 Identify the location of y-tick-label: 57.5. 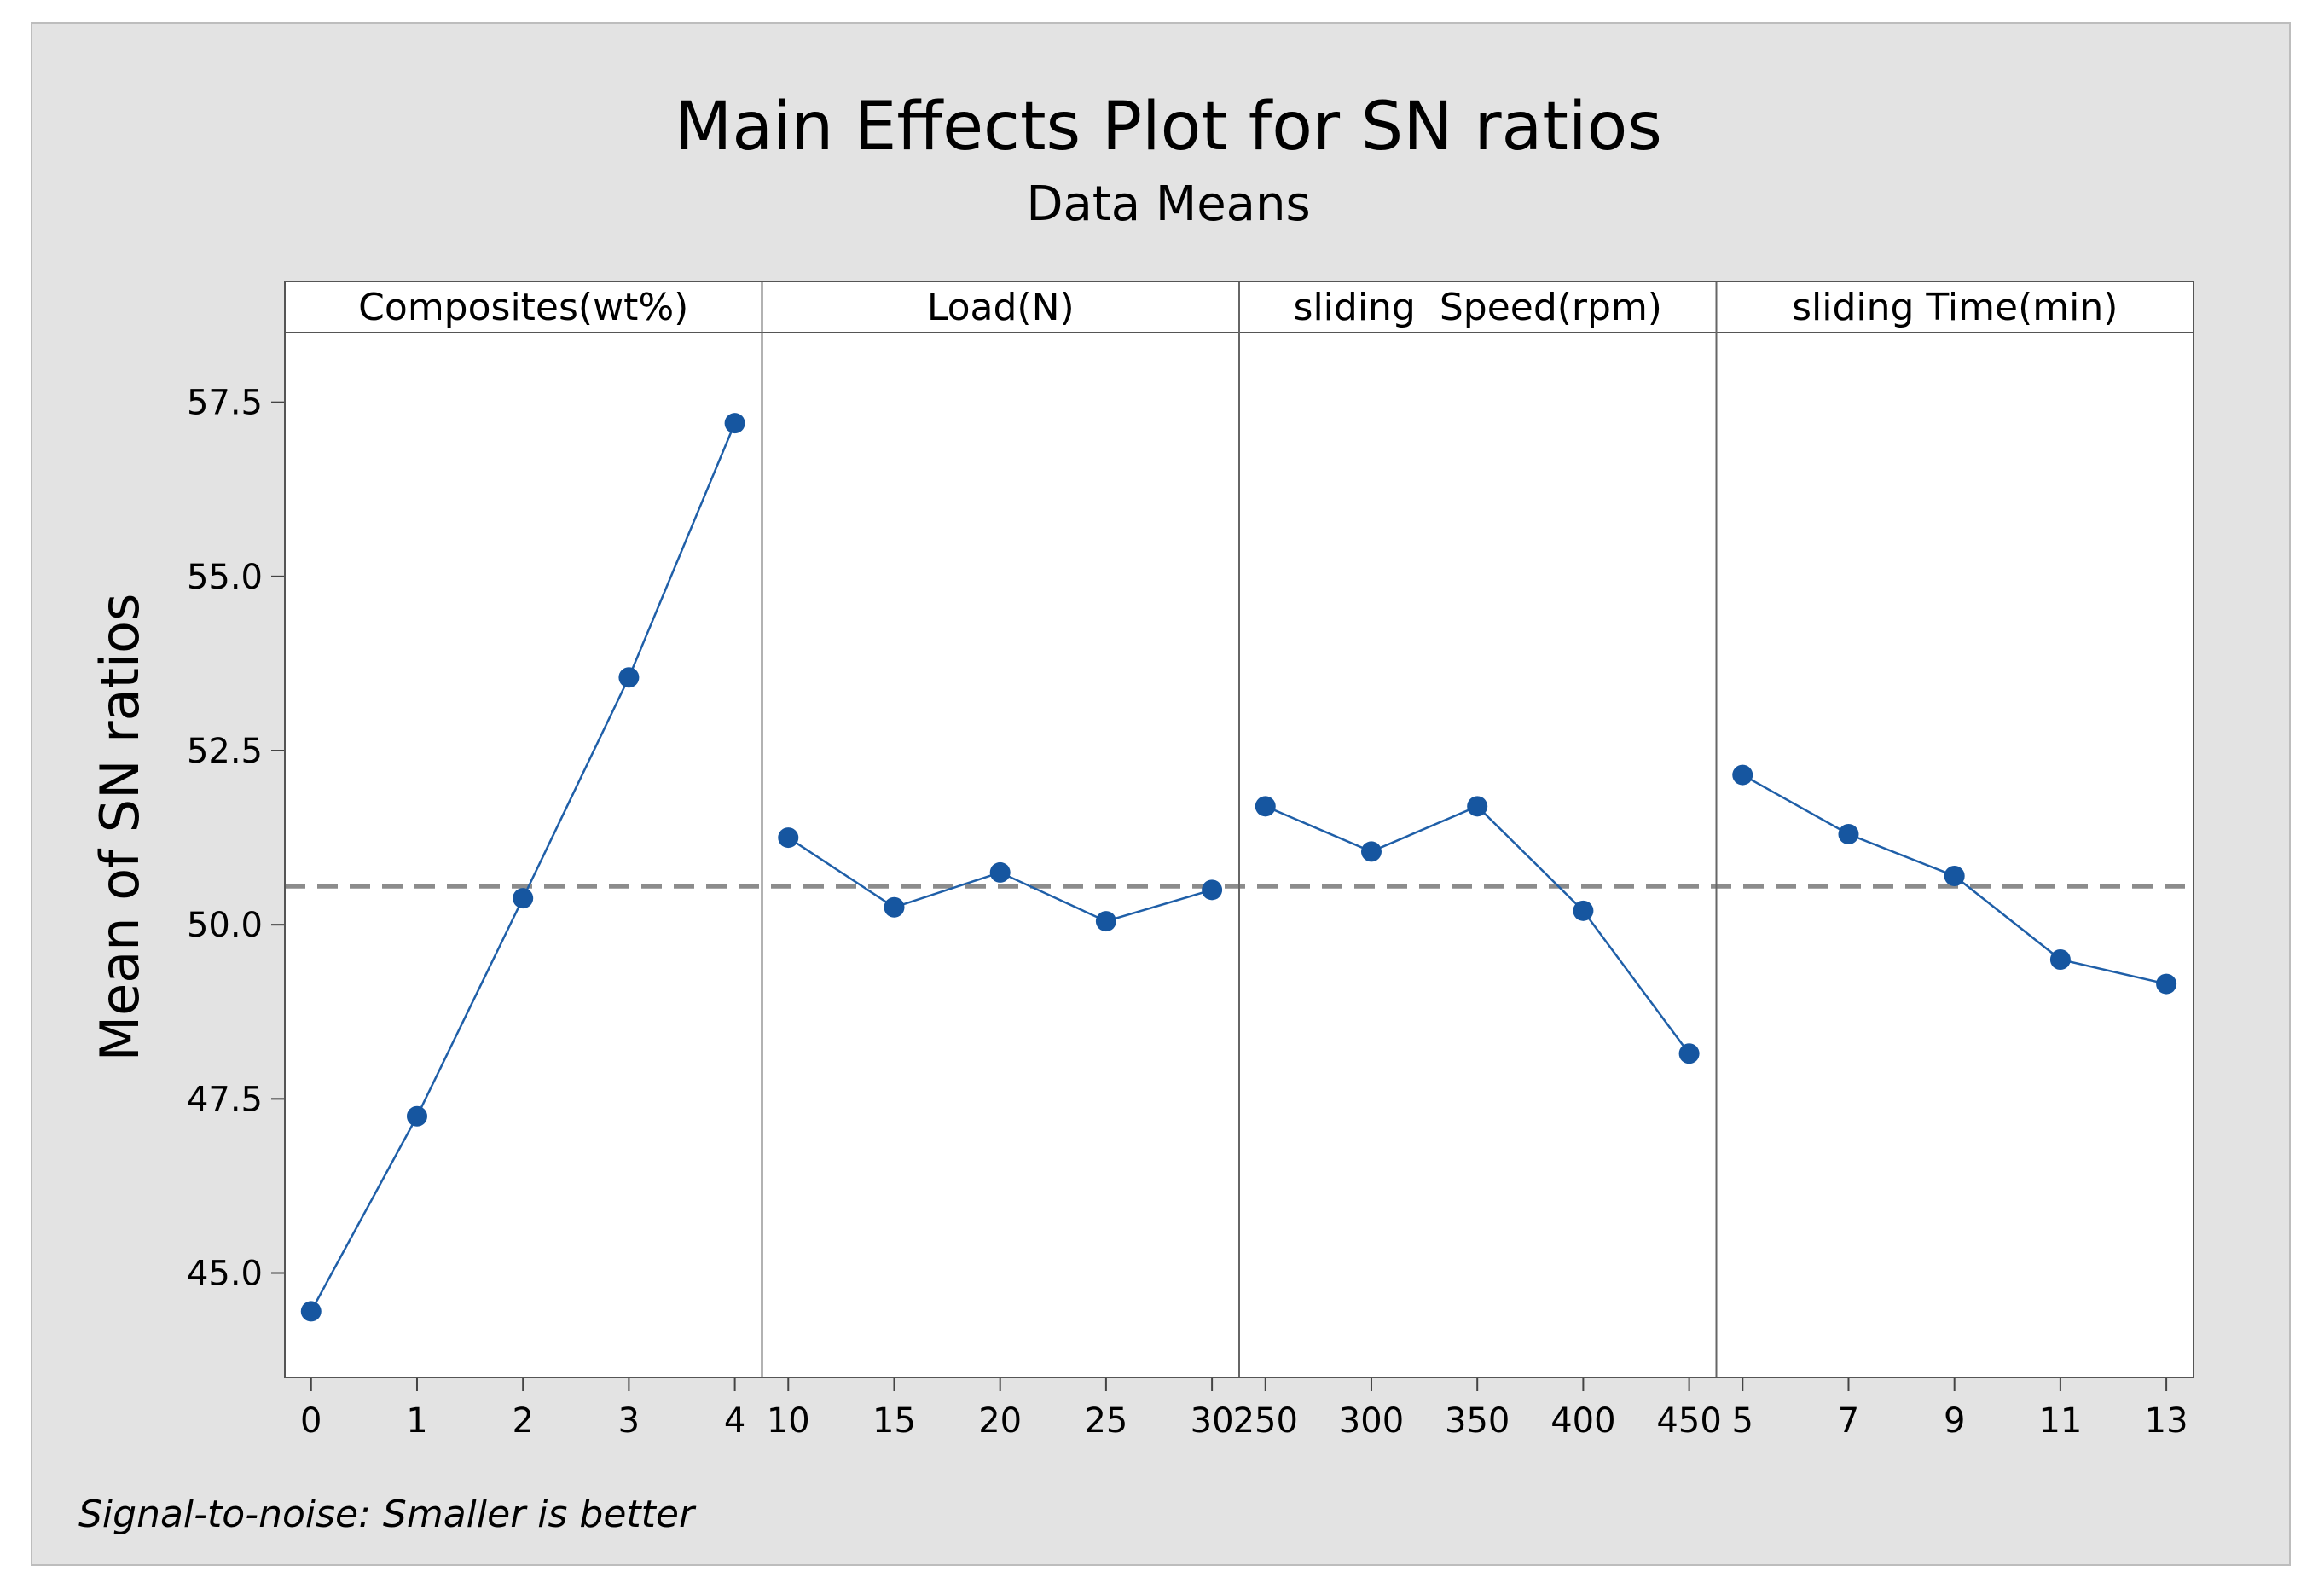
(225, 403).